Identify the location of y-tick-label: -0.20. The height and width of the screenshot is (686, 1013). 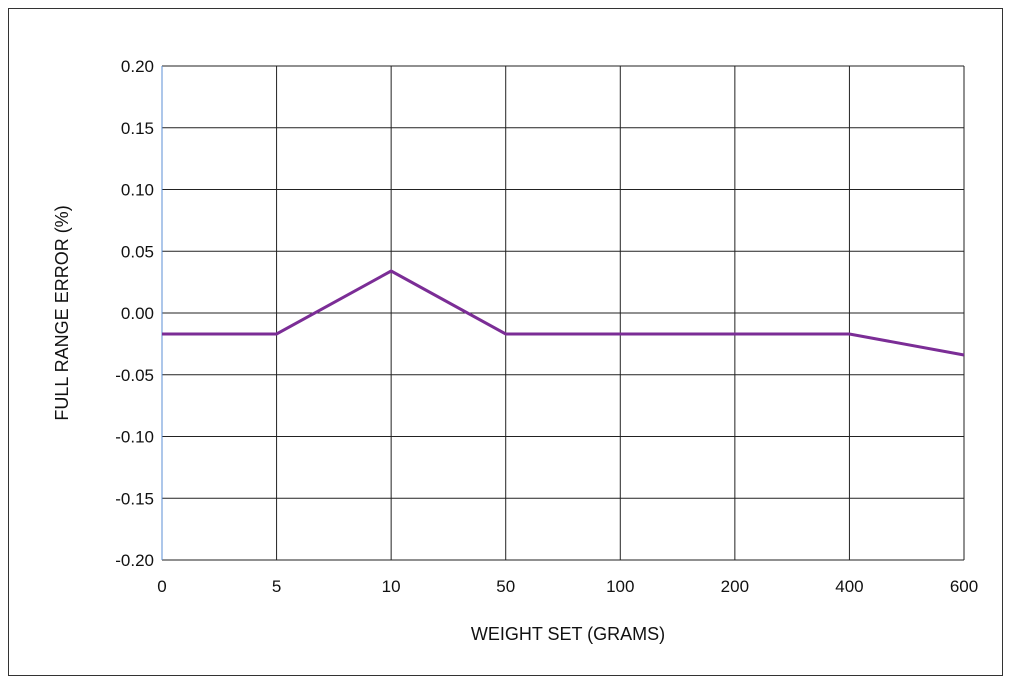
(134, 560).